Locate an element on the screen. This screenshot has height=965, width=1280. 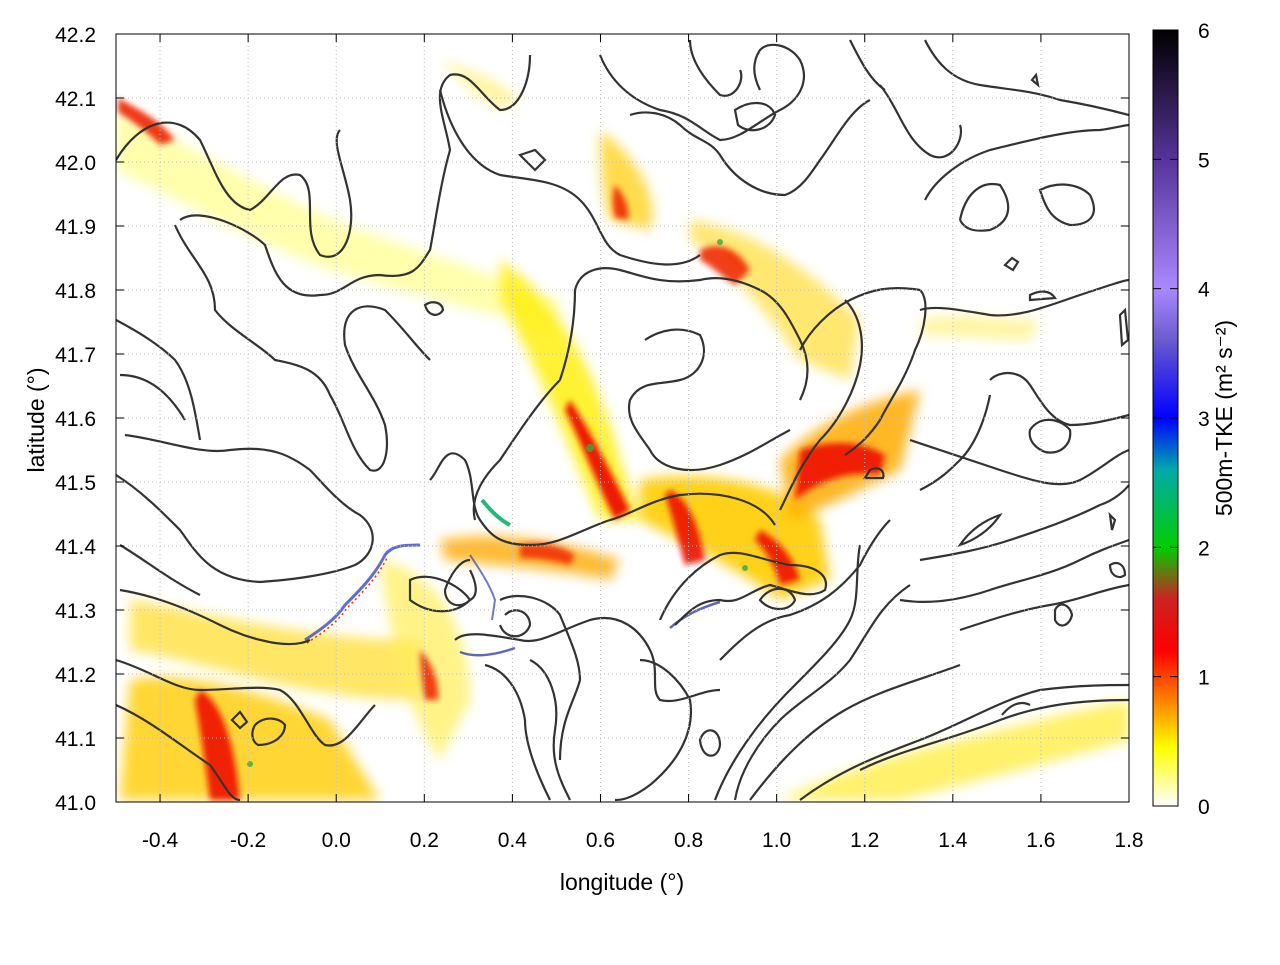
y-tick-label: 41.7 is located at coordinates (75, 355).